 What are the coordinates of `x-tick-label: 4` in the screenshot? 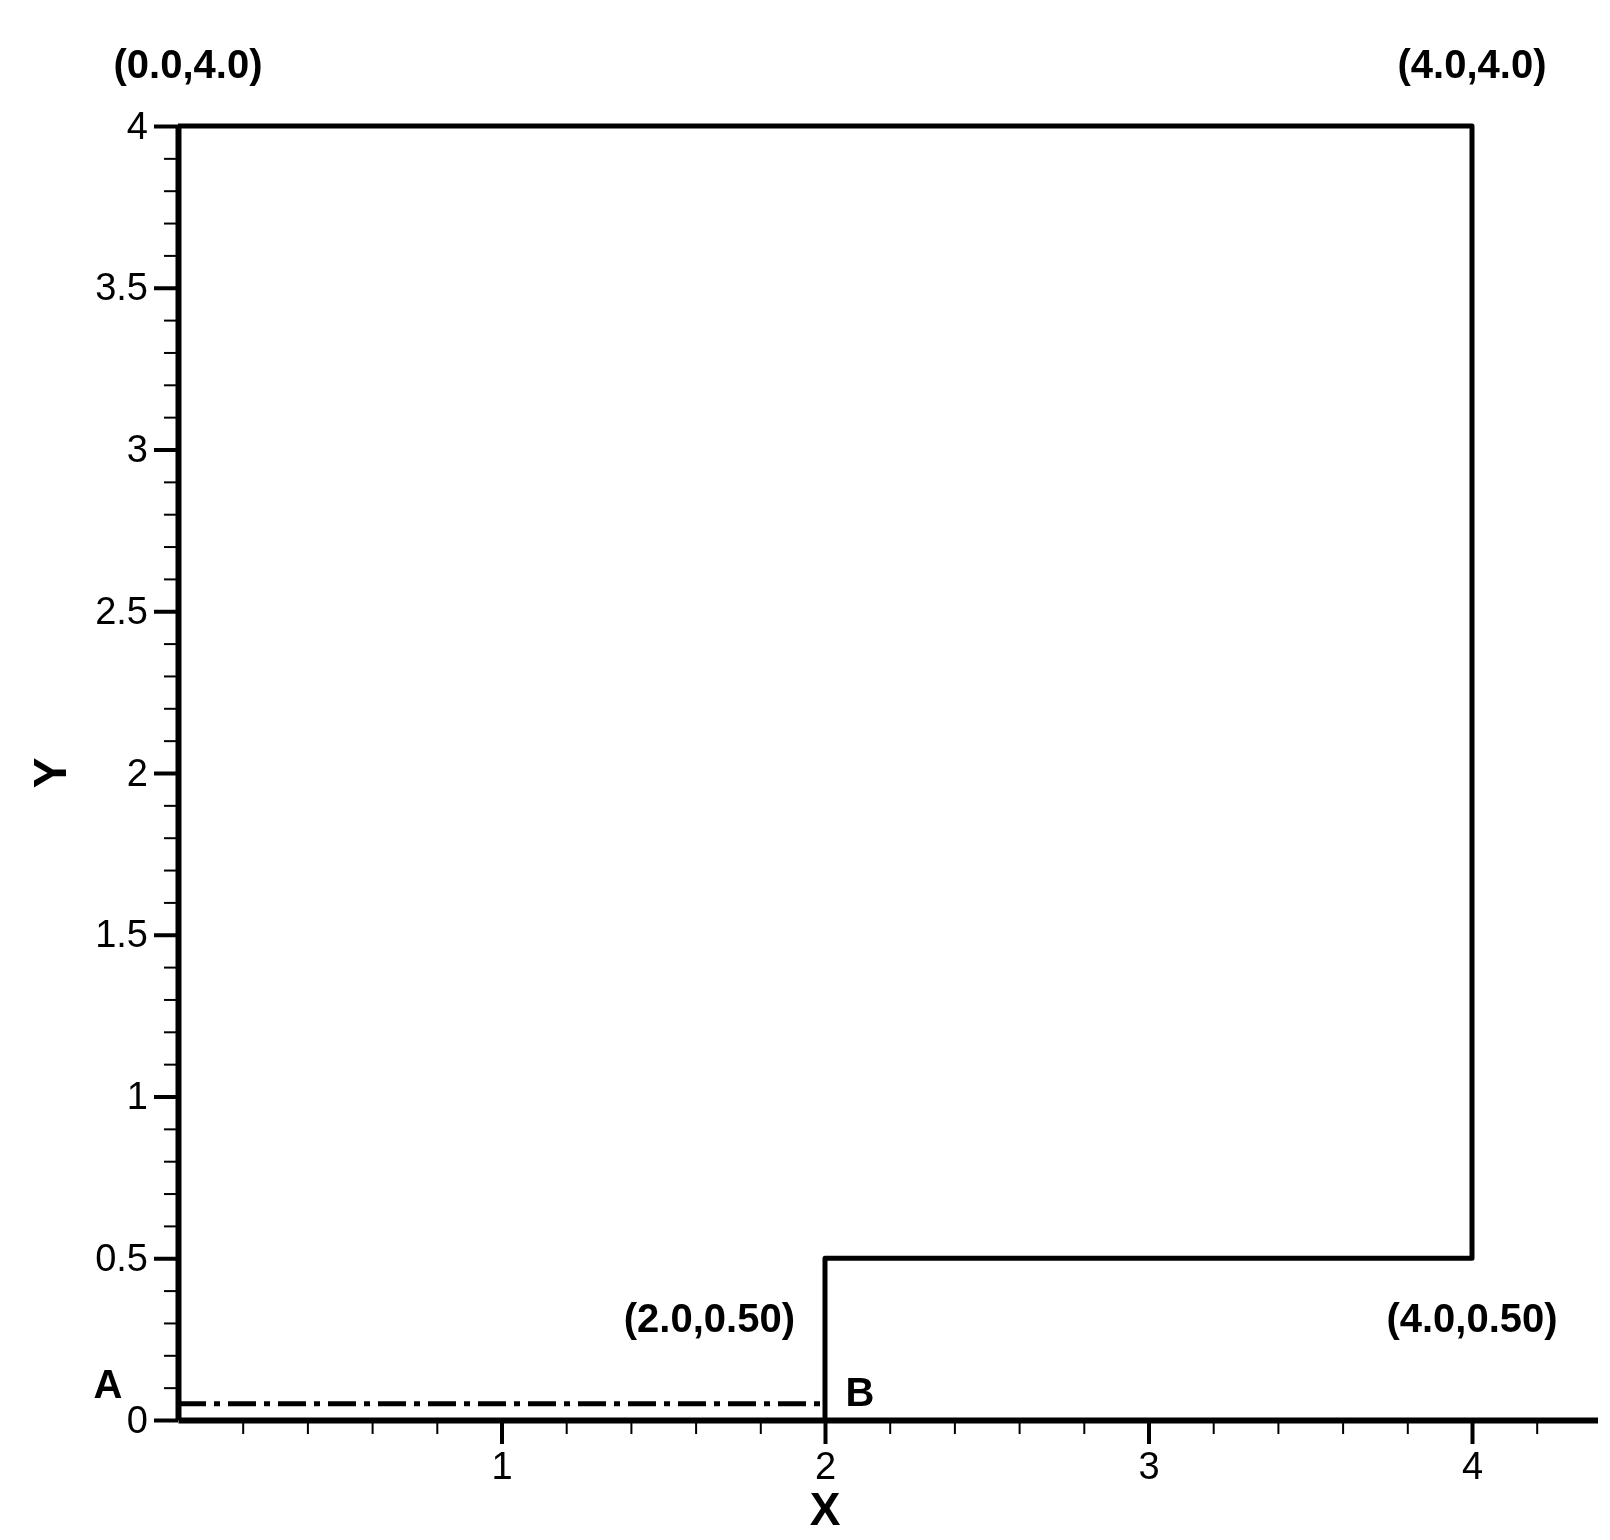 It's located at (1472, 1465).